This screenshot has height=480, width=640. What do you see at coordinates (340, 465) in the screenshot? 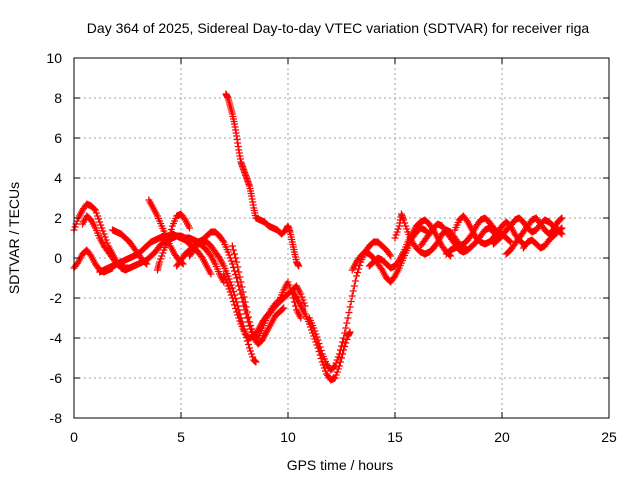
I see `x-axis-label: GPS time / hours` at bounding box center [340, 465].